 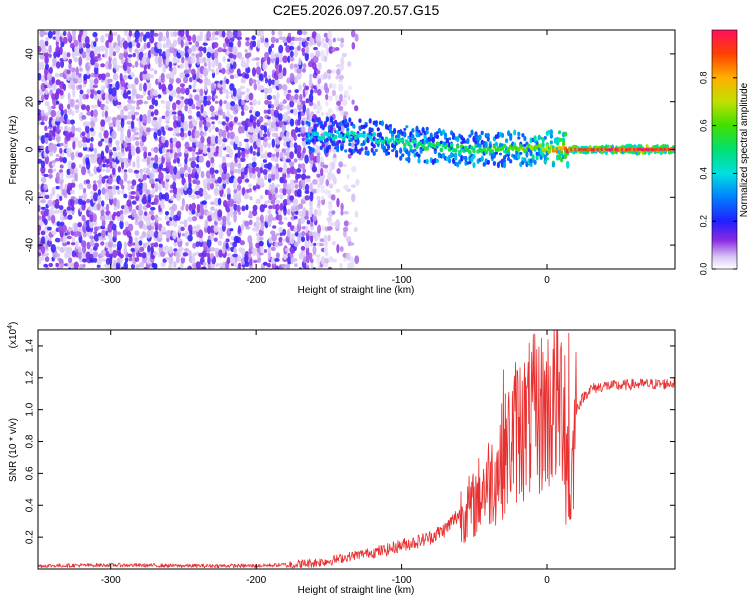 I want to click on spectrogram-ridge-cells, so click(x=490, y=142).